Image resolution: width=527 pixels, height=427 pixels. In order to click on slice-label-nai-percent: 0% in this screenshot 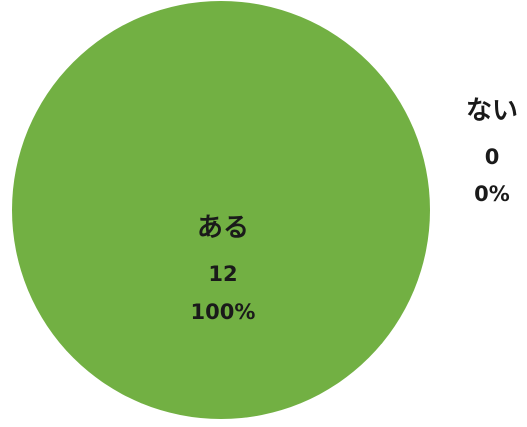, I will do `click(492, 194)`.